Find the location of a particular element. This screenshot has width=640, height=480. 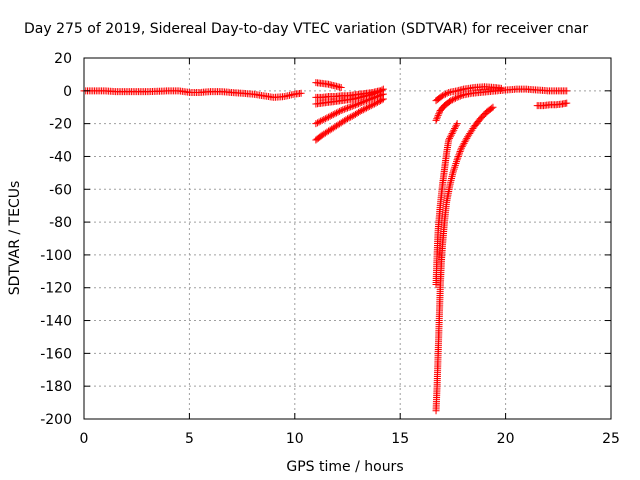

x-tick-label: 15 is located at coordinates (400, 439).